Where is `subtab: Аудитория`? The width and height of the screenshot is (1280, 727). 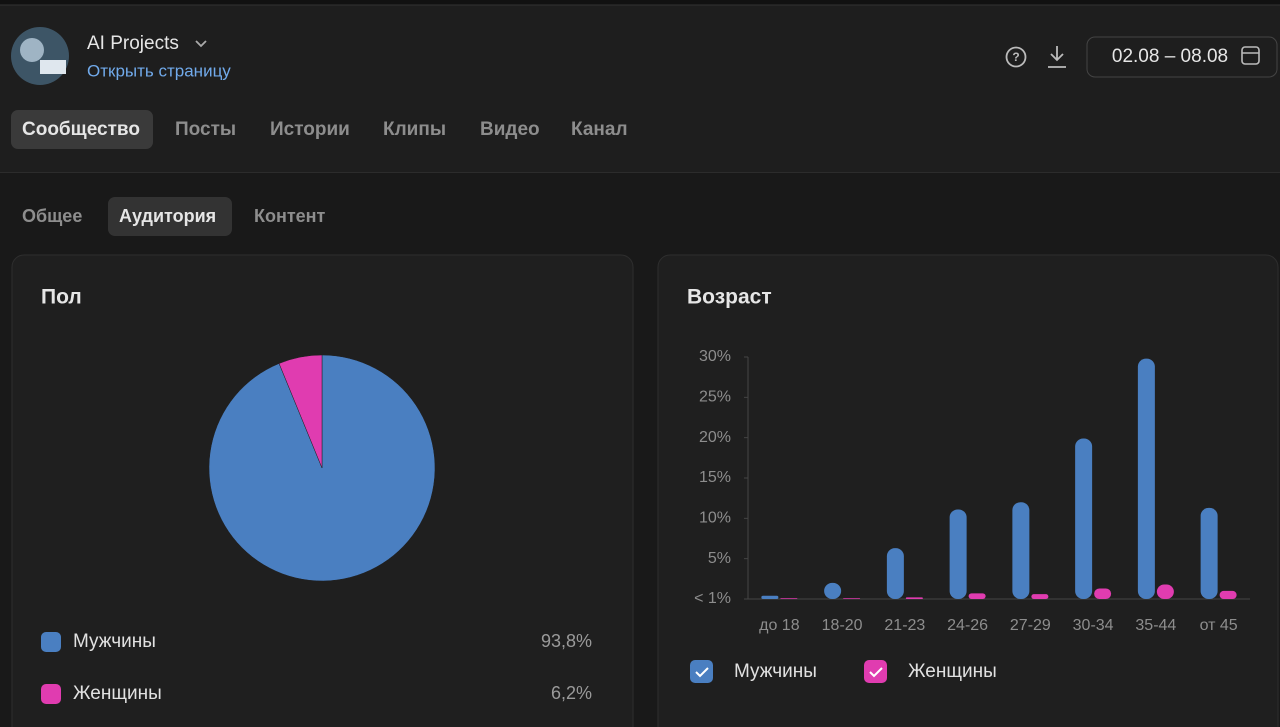
subtab: Аудитория is located at coordinates (167, 216).